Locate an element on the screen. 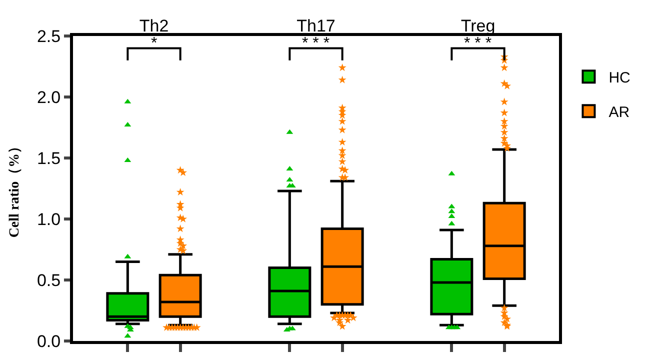  y-axis-title: Cell ratio（%） is located at coordinates (15, 188).